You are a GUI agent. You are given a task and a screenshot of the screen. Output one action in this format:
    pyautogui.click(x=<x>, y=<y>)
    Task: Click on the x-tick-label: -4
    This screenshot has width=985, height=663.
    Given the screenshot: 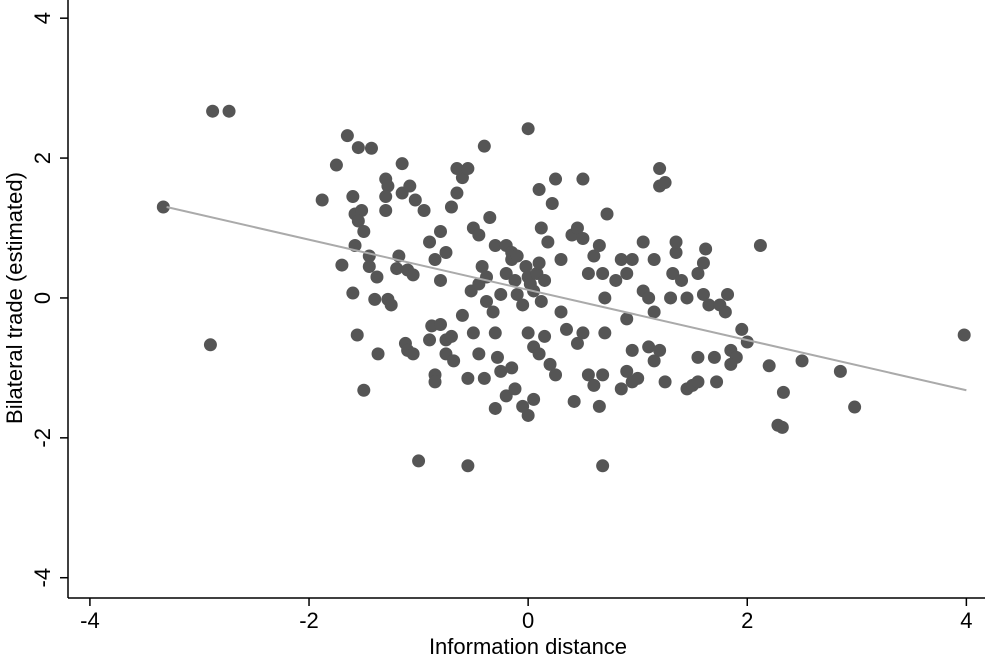 What is the action you would take?
    pyautogui.click(x=90, y=620)
    